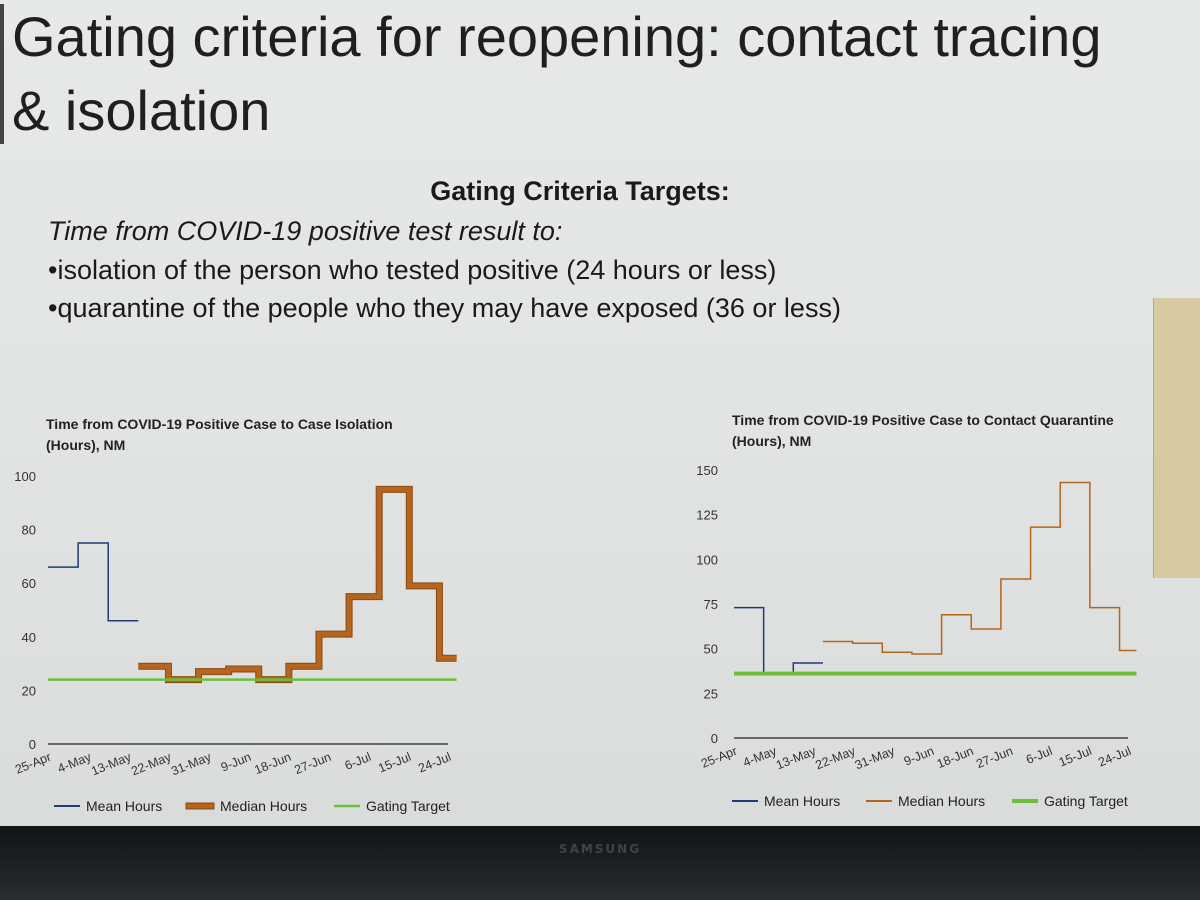 This screenshot has height=900, width=1200. Describe the element at coordinates (86, 445) in the screenshot. I see `chart-isolation-title-line-2: (Hours), NM` at that location.